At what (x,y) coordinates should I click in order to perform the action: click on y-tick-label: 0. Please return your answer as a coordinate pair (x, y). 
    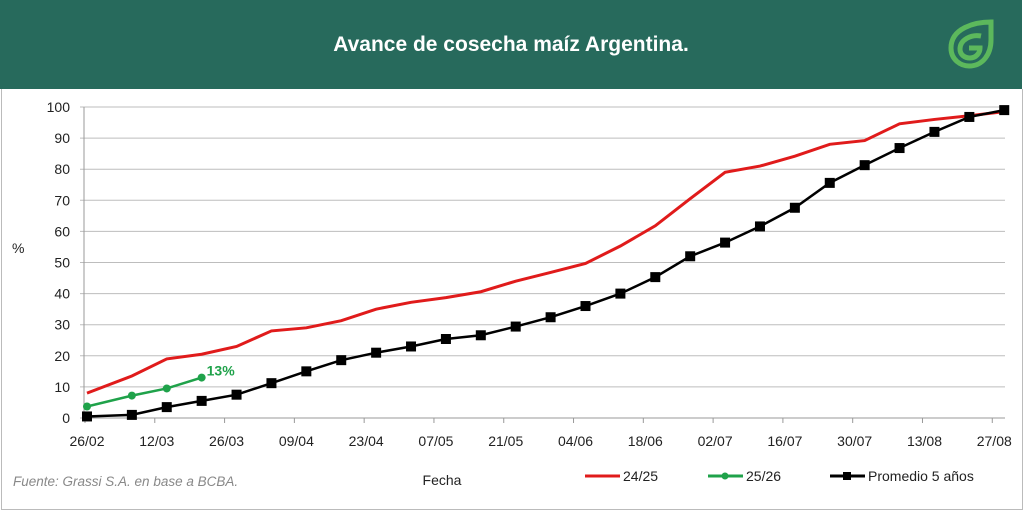
    Looking at the image, I should click on (66, 418).